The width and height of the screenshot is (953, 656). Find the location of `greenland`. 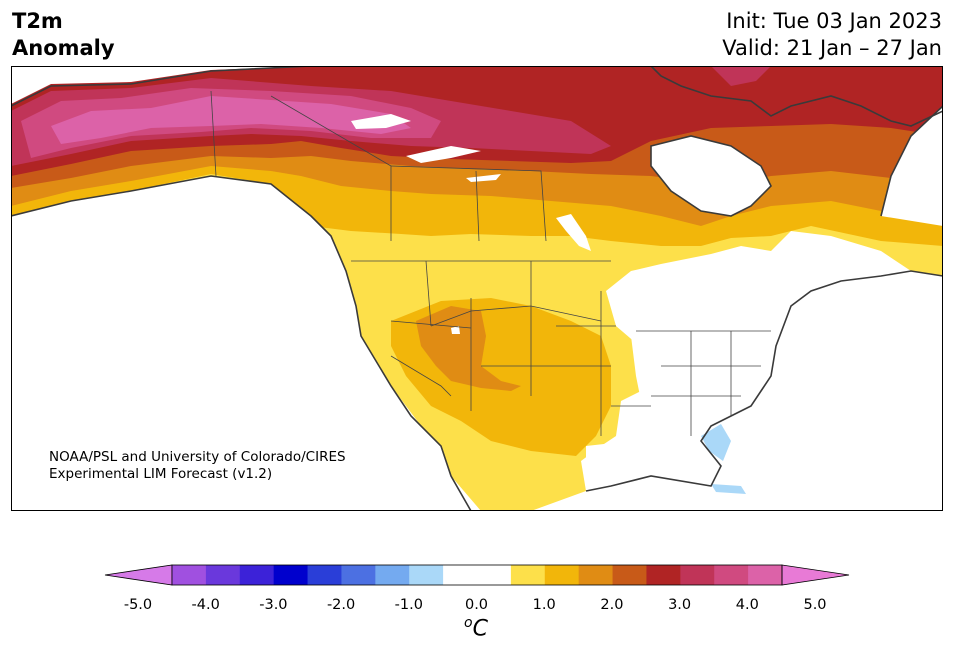

greenland is located at coordinates (797, 96).